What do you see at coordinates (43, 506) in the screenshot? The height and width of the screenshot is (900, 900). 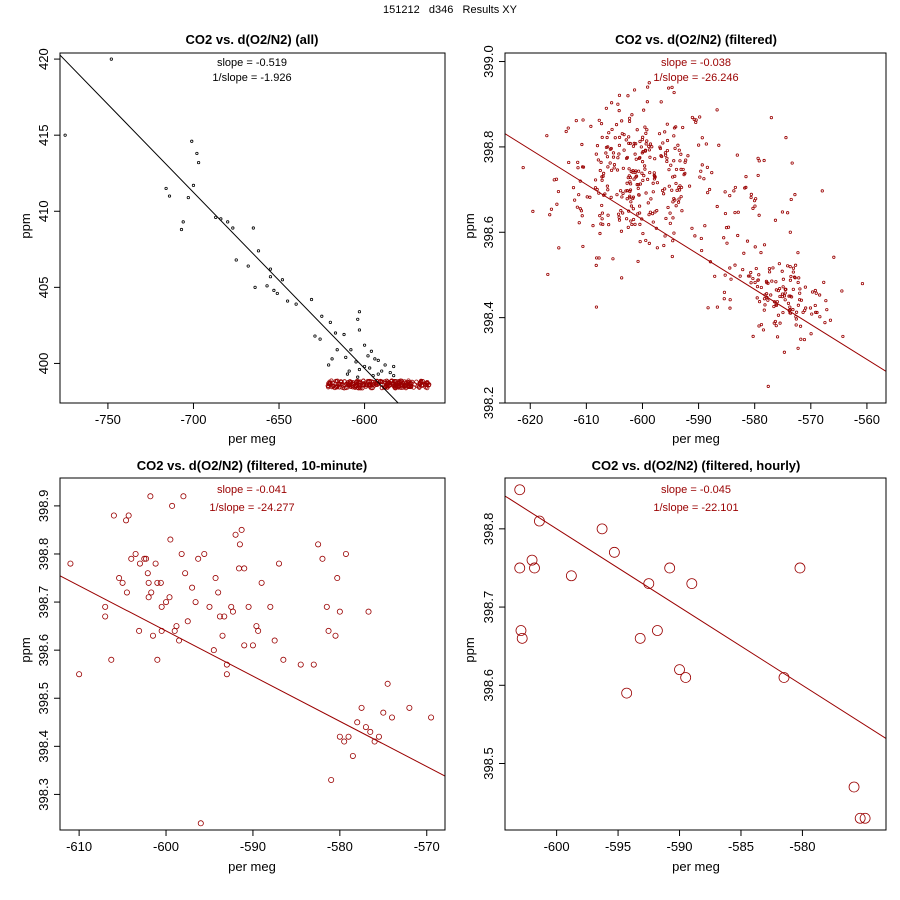 I see `y-tick-label: 398.9` at bounding box center [43, 506].